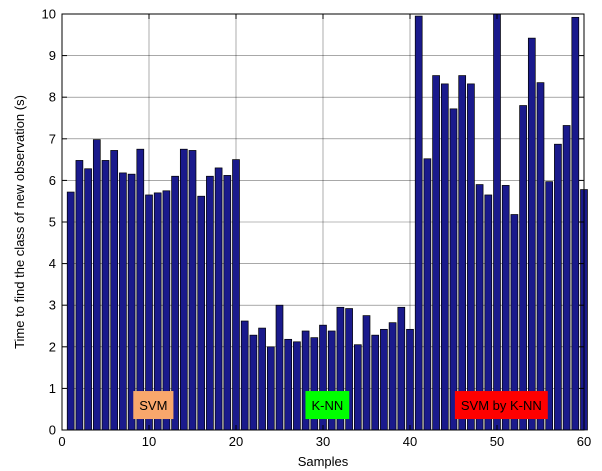 This screenshot has width=602, height=471. I want to click on annotation-box: SVM, so click(153, 405).